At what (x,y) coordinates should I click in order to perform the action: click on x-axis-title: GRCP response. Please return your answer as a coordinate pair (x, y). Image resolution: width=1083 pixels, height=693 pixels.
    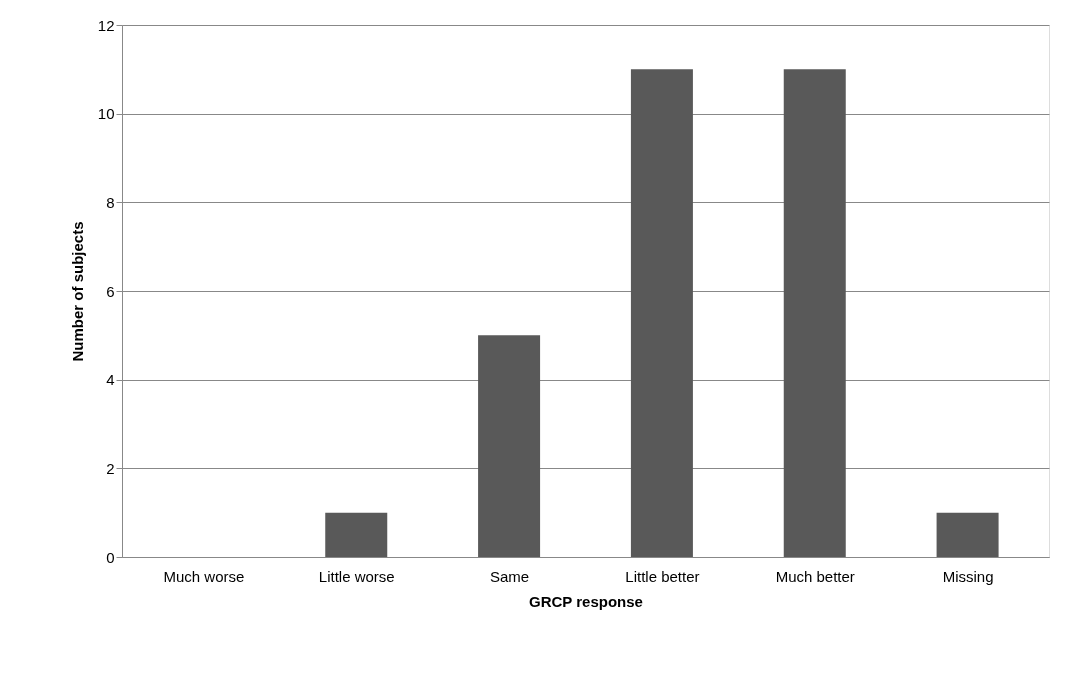
    Looking at the image, I should click on (586, 601).